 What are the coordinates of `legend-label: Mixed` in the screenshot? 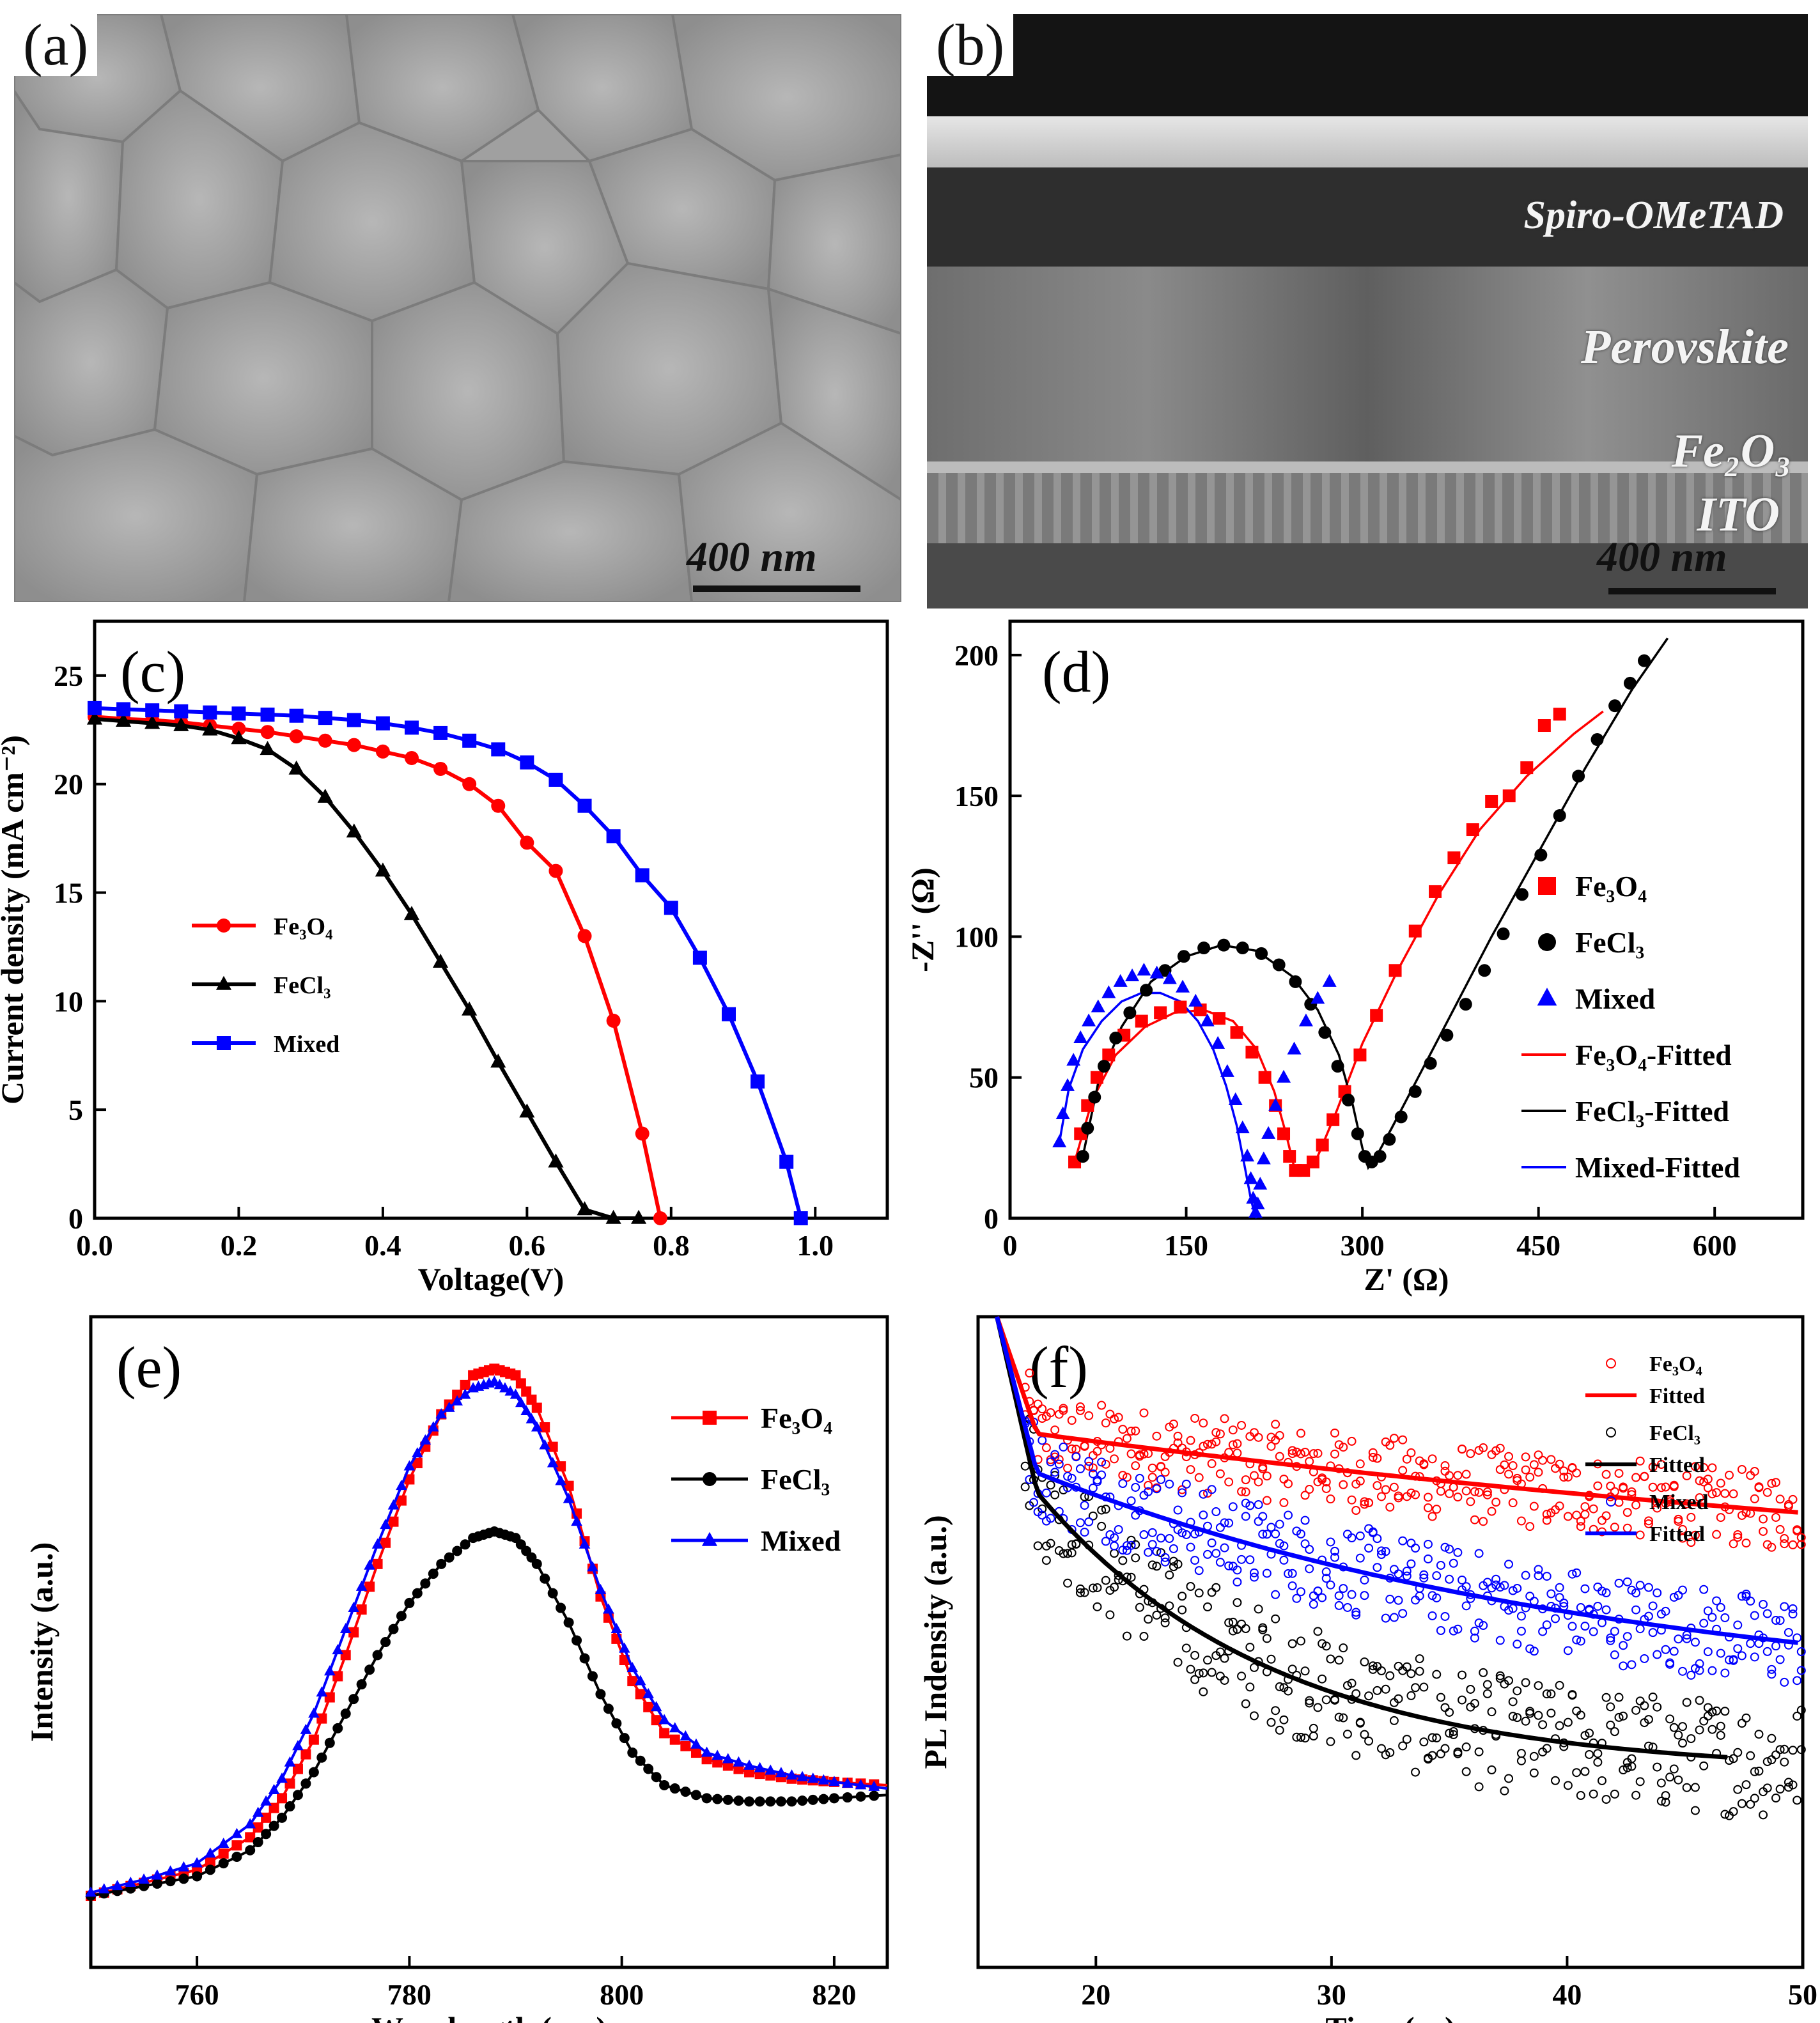 It's located at (1679, 1502).